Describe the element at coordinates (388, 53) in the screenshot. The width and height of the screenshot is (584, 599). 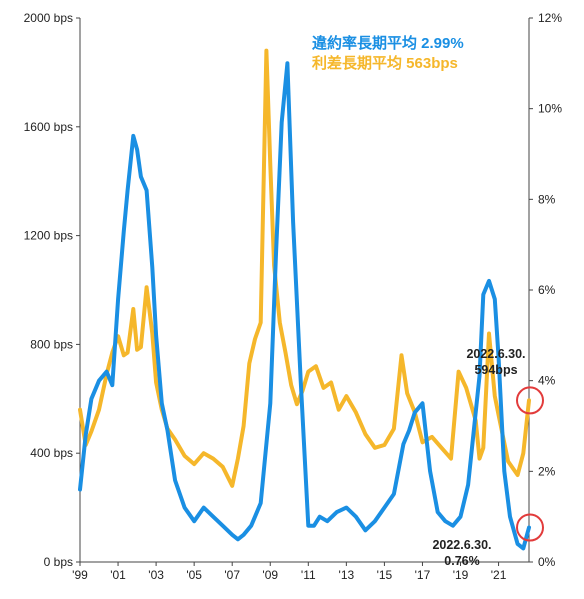
I see `legend: 違約率長期平均 2.99% 利差長期平均 563bps` at that location.